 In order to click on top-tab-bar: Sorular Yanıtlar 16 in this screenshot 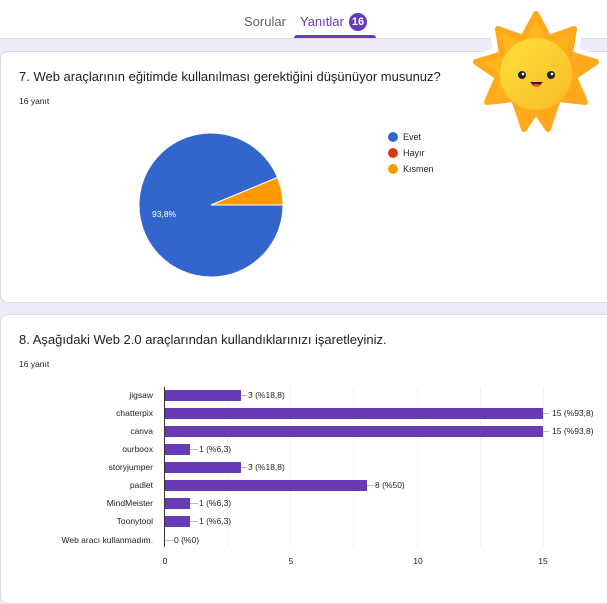, I will do `click(303, 19)`.